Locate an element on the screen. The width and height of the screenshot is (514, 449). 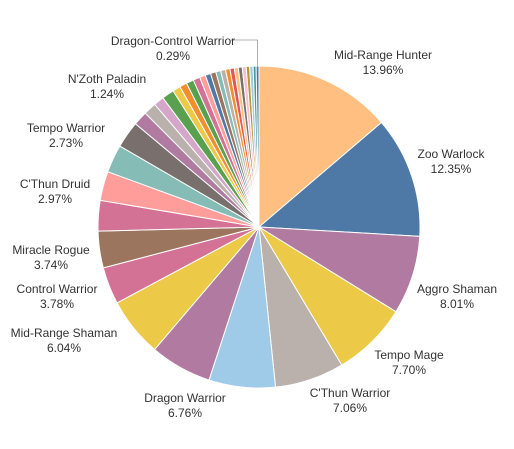
slice-label: C'Thun Warrior 7.06% is located at coordinates (350, 400).